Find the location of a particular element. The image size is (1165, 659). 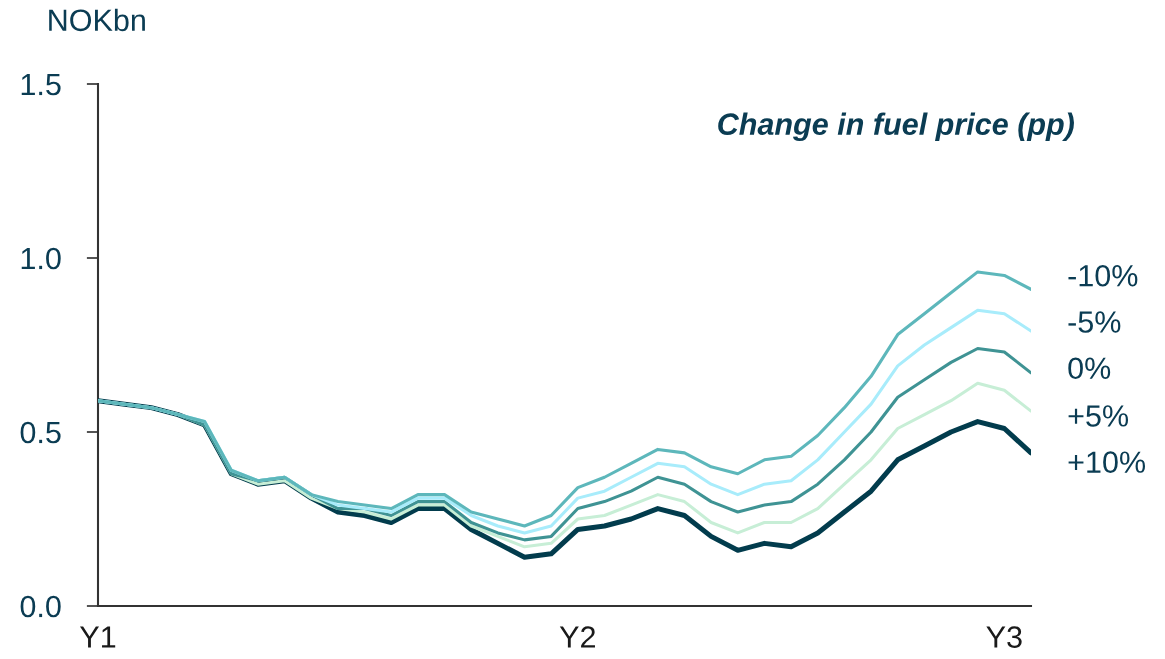

series-label: +5% is located at coordinates (1098, 416).